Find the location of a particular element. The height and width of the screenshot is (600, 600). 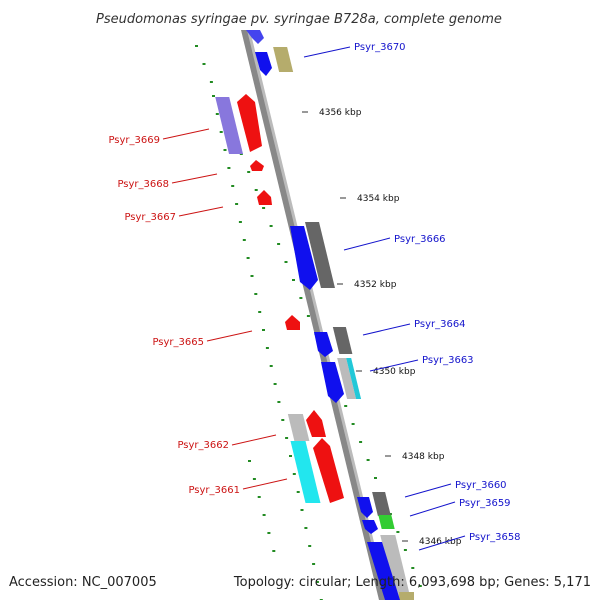

gene-label: Psyr_3660 is located at coordinates (481, 485).